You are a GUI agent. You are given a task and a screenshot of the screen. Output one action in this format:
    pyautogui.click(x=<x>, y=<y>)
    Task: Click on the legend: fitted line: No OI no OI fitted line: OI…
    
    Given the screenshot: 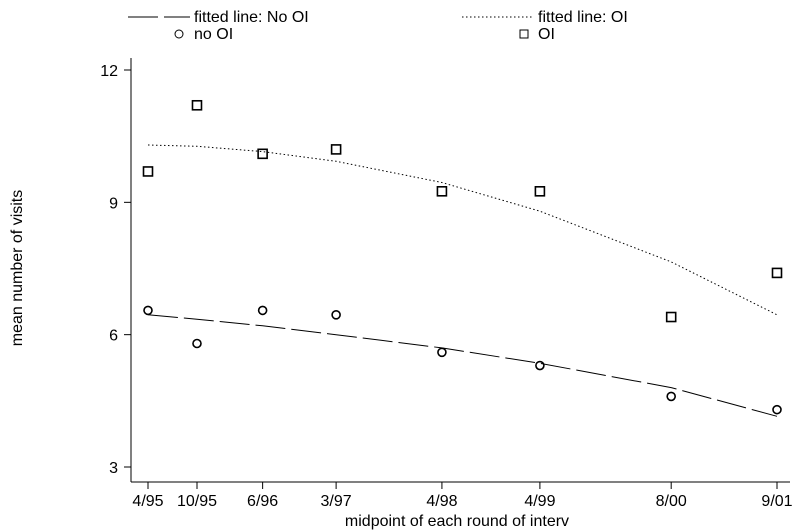 What is the action you would take?
    pyautogui.click(x=378, y=26)
    